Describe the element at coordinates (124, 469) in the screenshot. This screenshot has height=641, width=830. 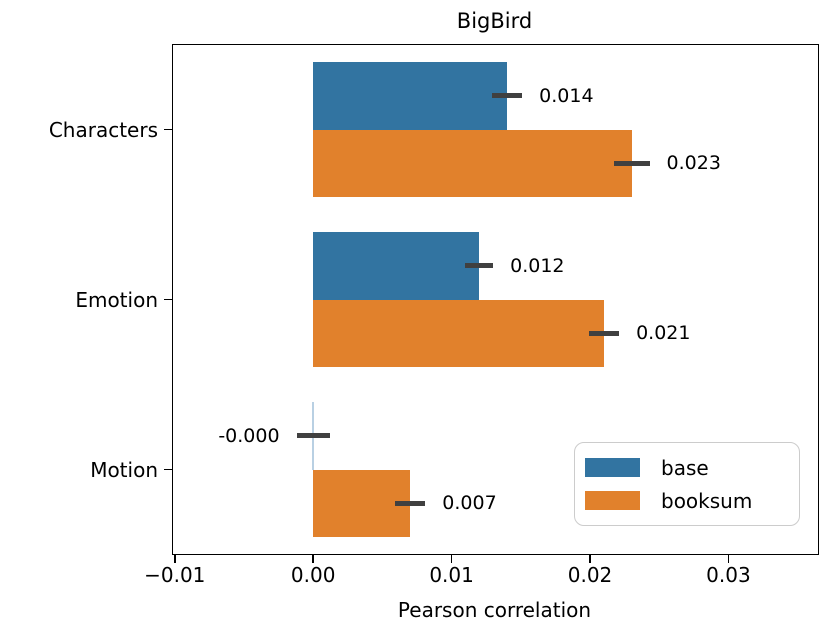
I see `category-label-motion: Motion` at that location.